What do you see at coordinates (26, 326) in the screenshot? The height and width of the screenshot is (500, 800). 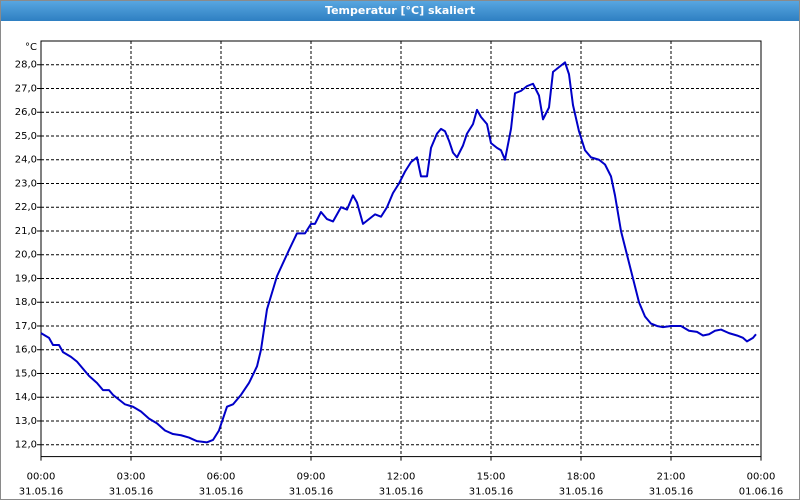 I see `y-tick-label: 17,0` at bounding box center [26, 326].